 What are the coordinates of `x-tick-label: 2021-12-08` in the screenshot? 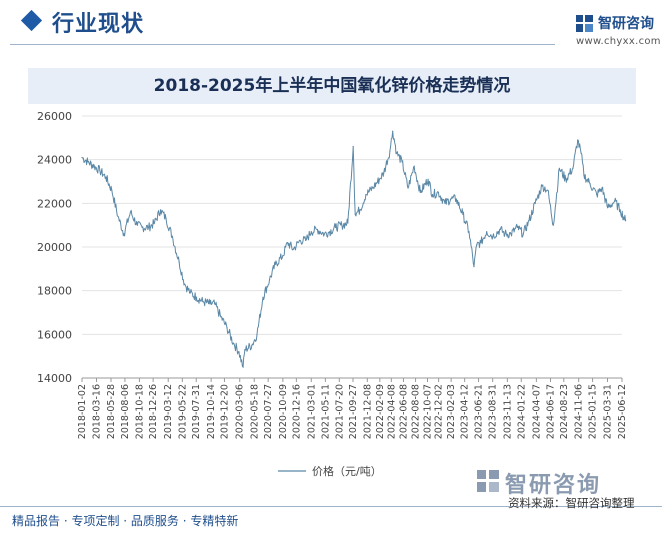 It's located at (367, 411).